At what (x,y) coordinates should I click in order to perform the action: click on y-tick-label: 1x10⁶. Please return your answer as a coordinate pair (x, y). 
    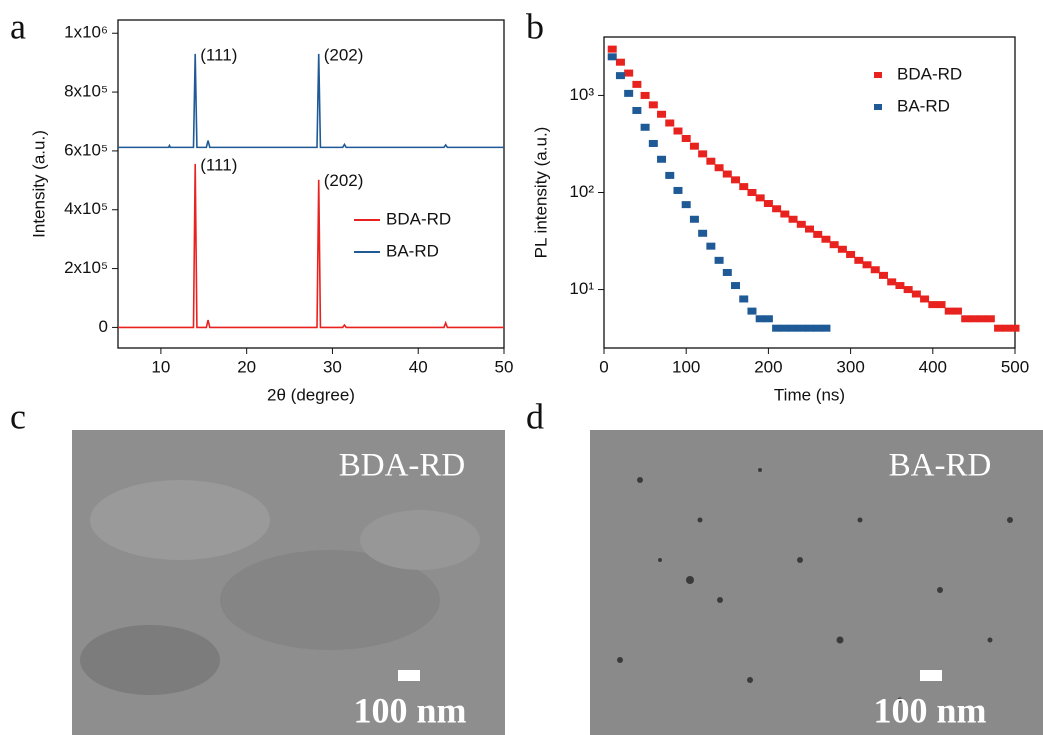
    Looking at the image, I should click on (86, 32).